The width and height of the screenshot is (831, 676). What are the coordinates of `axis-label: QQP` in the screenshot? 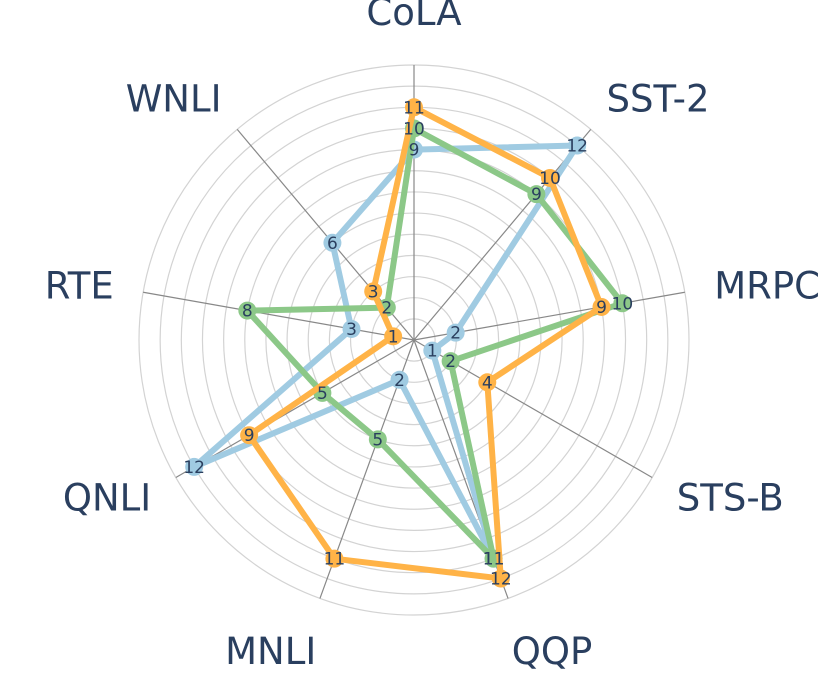 It's located at (552, 651).